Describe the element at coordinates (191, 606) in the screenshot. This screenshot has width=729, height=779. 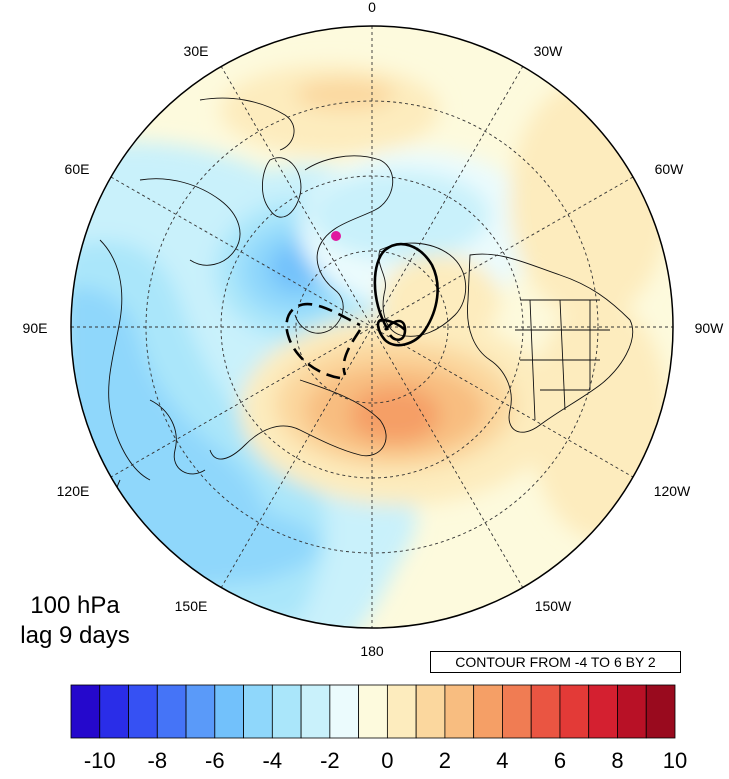
I see `lon-label-150e: 150E` at that location.